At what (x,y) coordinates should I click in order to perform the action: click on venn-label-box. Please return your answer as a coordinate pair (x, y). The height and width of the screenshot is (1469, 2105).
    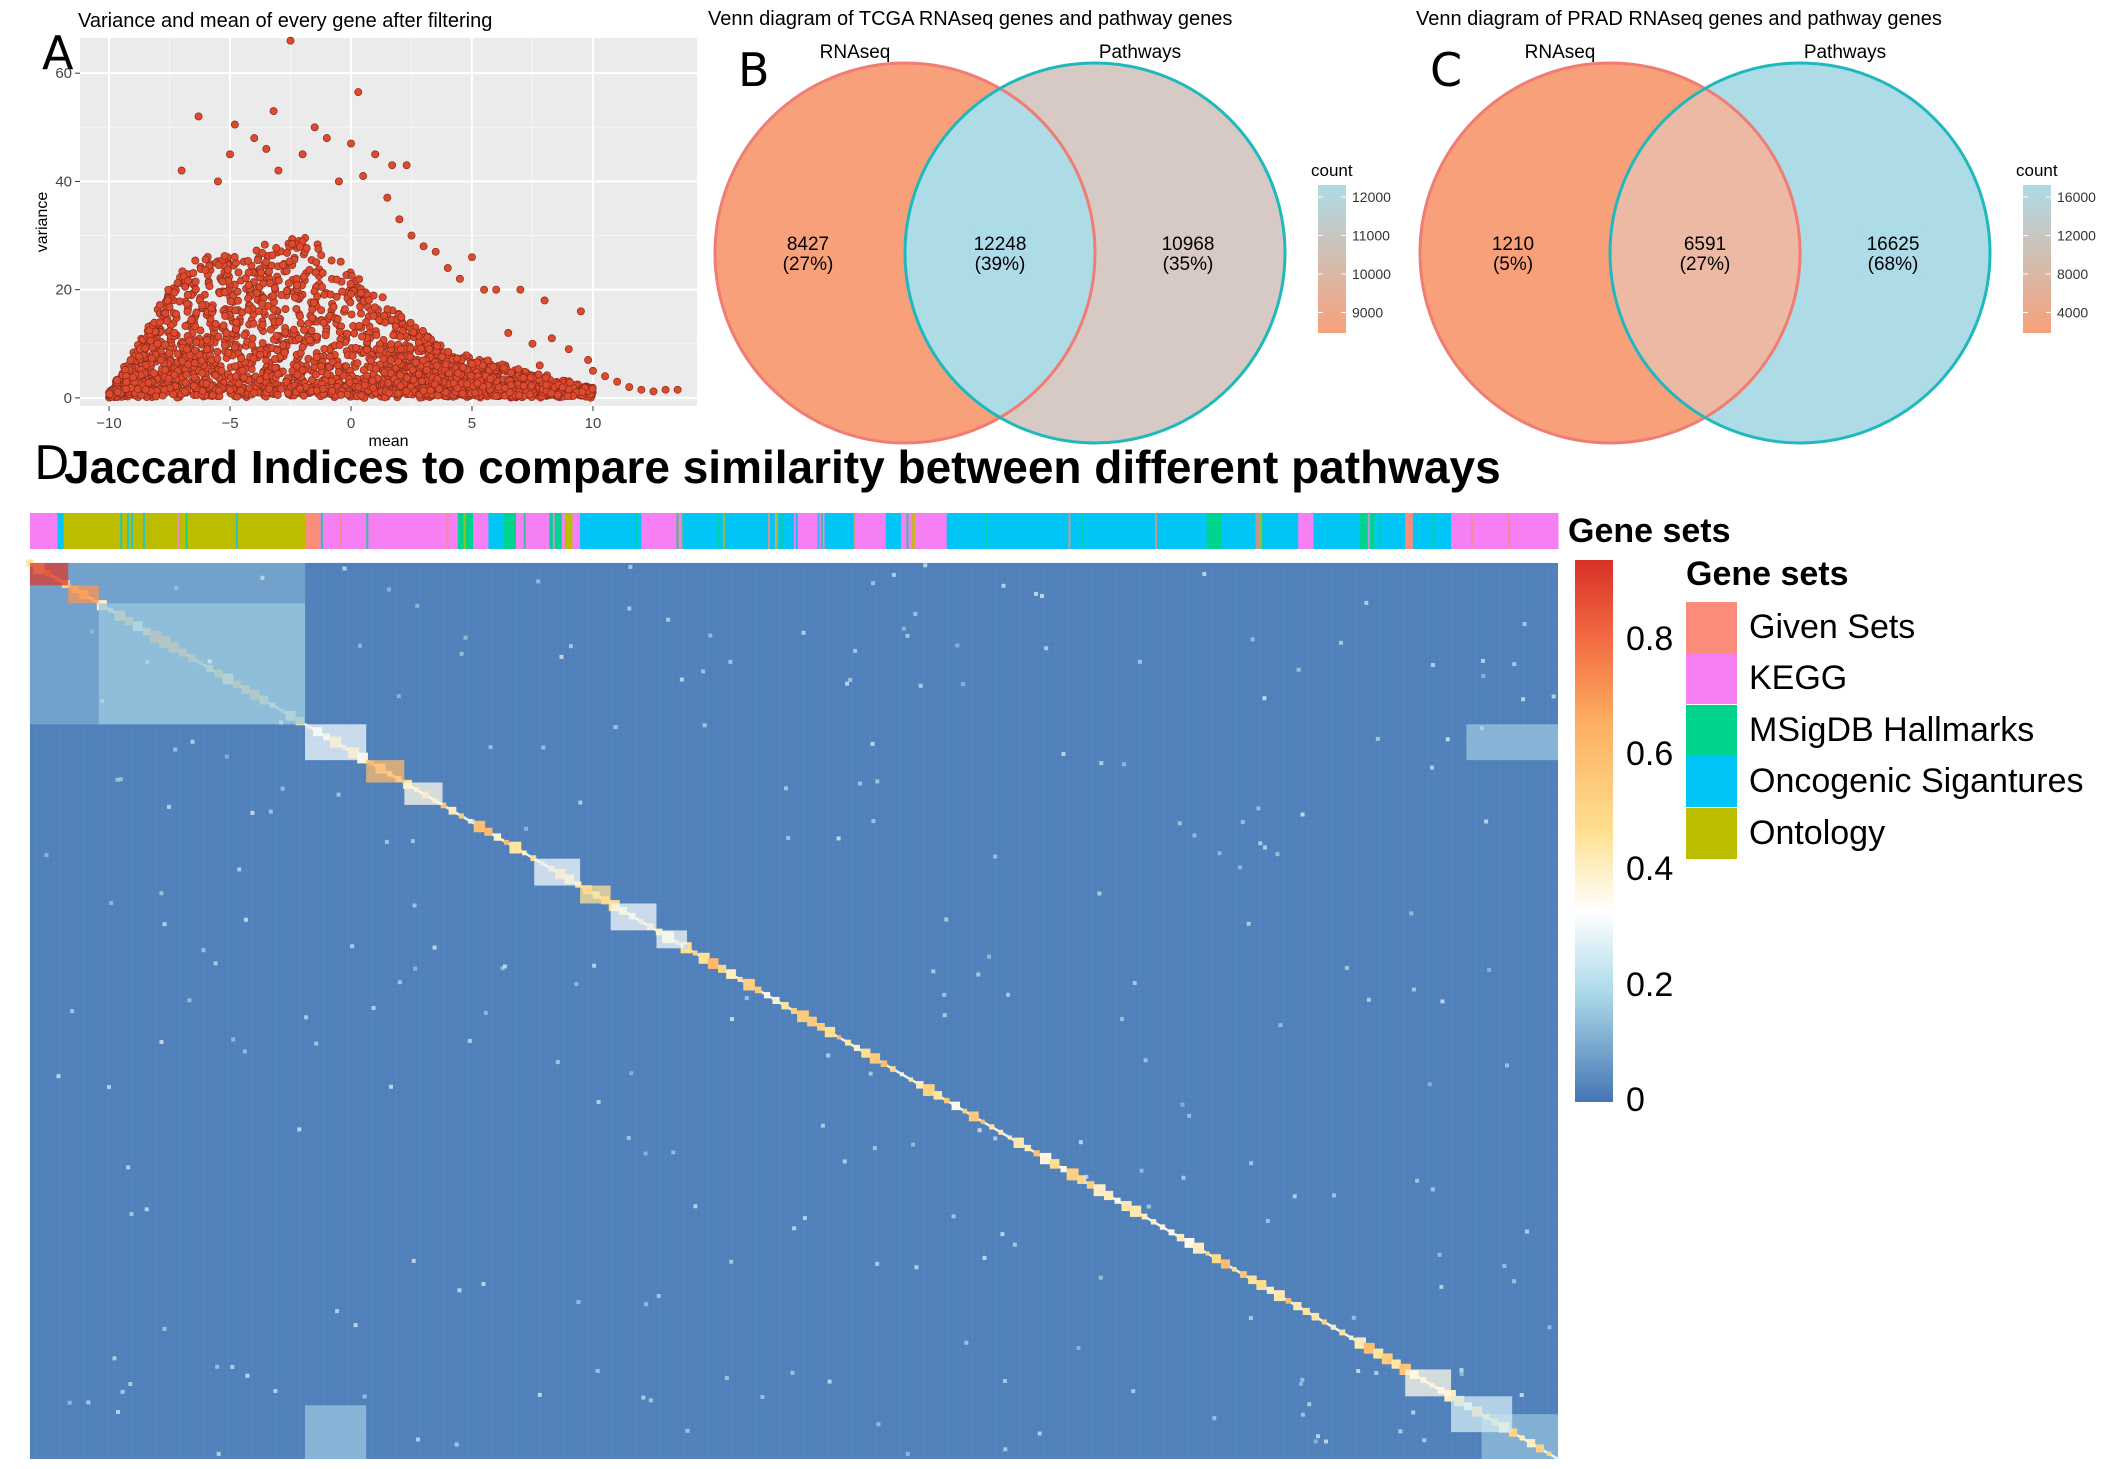
    Looking at the image, I should click on (1893, 252).